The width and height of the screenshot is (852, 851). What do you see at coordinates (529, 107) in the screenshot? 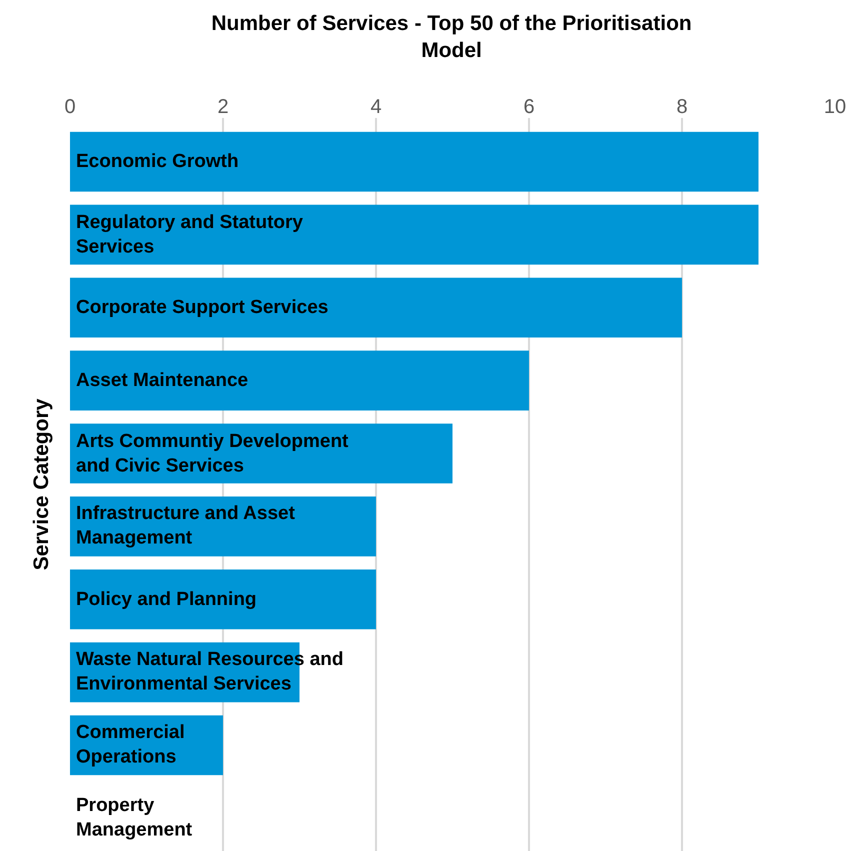
I see `x-tick-label: 6` at bounding box center [529, 107].